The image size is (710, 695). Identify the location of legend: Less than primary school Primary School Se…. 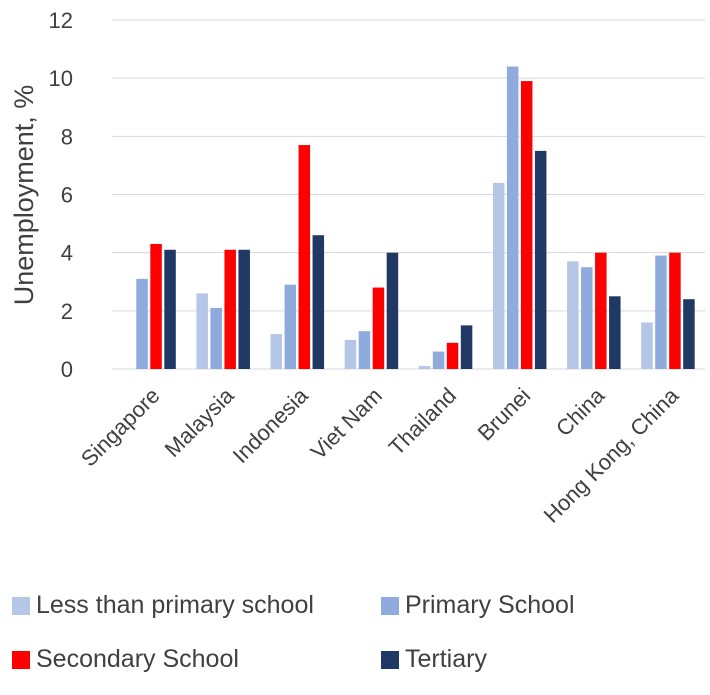
(293, 632).